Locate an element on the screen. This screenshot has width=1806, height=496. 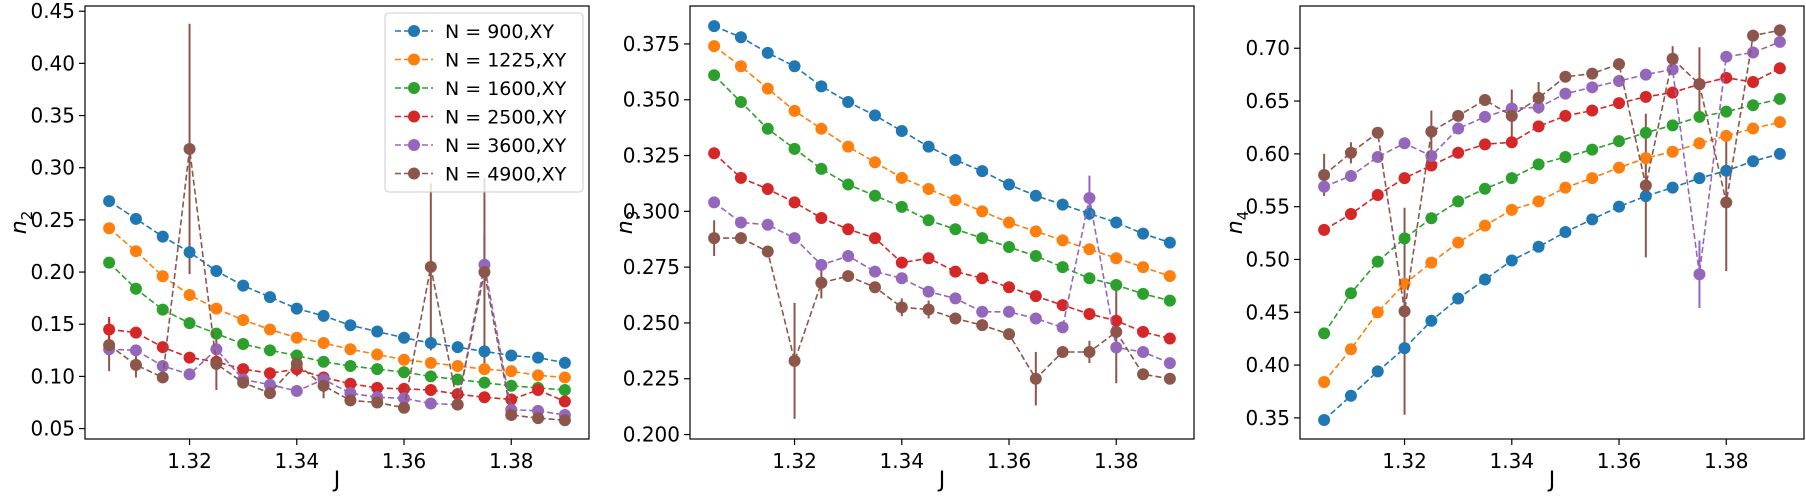
y-tick-label: 0.45 is located at coordinates (52, 11).